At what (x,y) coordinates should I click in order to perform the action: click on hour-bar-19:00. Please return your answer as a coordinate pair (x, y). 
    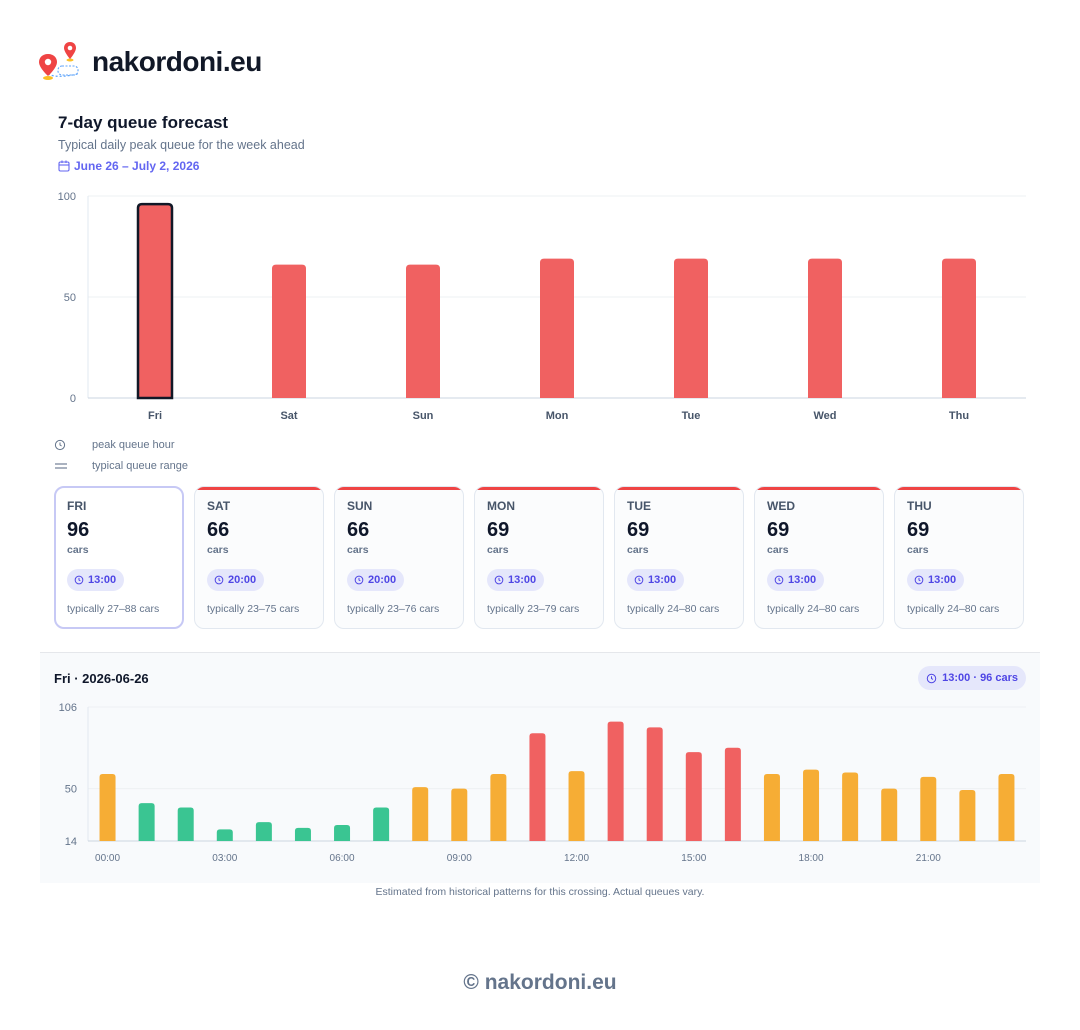
    Looking at the image, I should click on (850, 806).